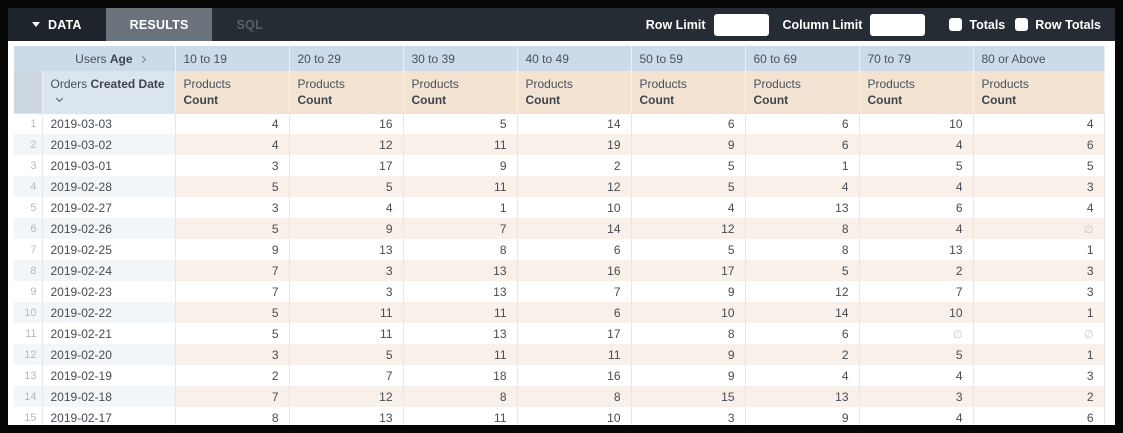  I want to click on row-totals-checkbox, so click(1022, 24).